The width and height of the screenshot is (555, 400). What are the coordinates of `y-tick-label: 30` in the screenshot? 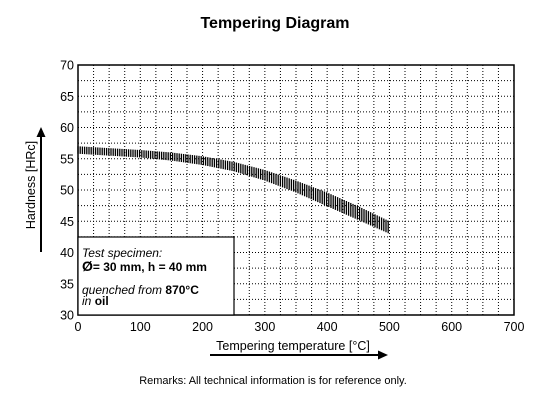 It's located at (67, 316).